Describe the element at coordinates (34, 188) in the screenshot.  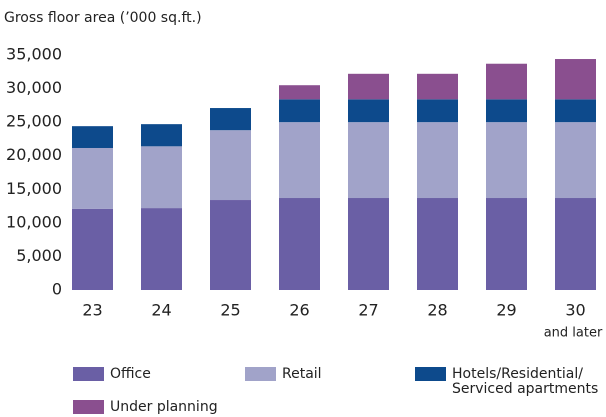
I see `y-tick-label: 15,000` at that location.